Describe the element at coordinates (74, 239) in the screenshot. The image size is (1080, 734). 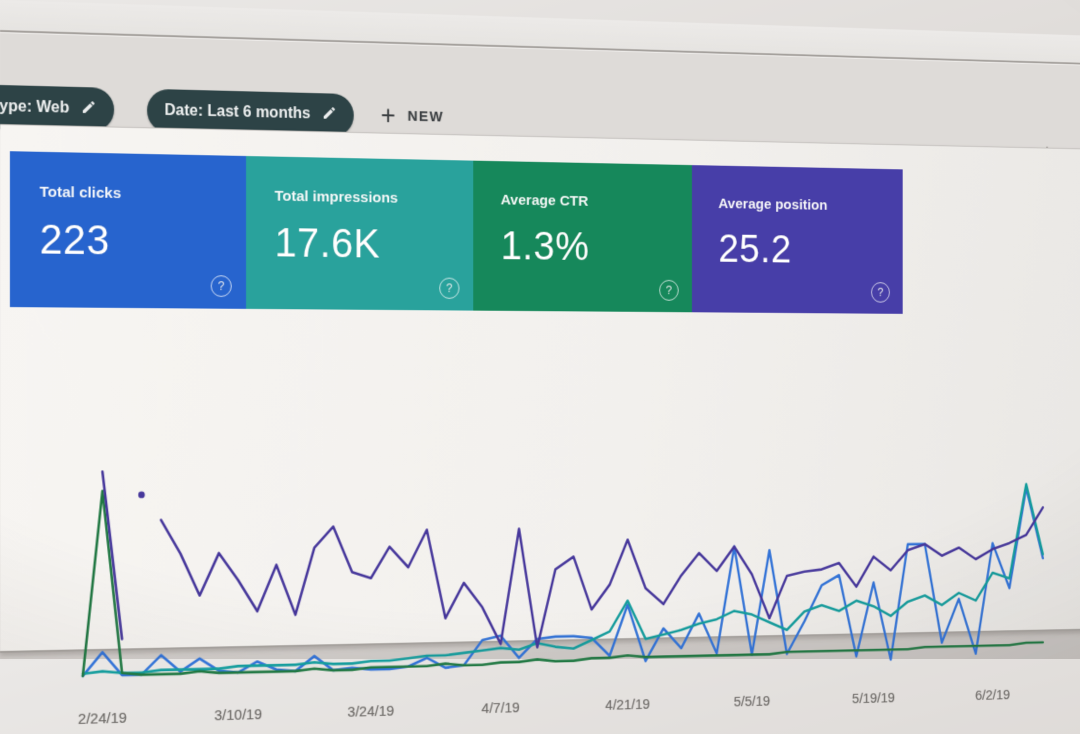
I see `metric-card-value: 223` at that location.